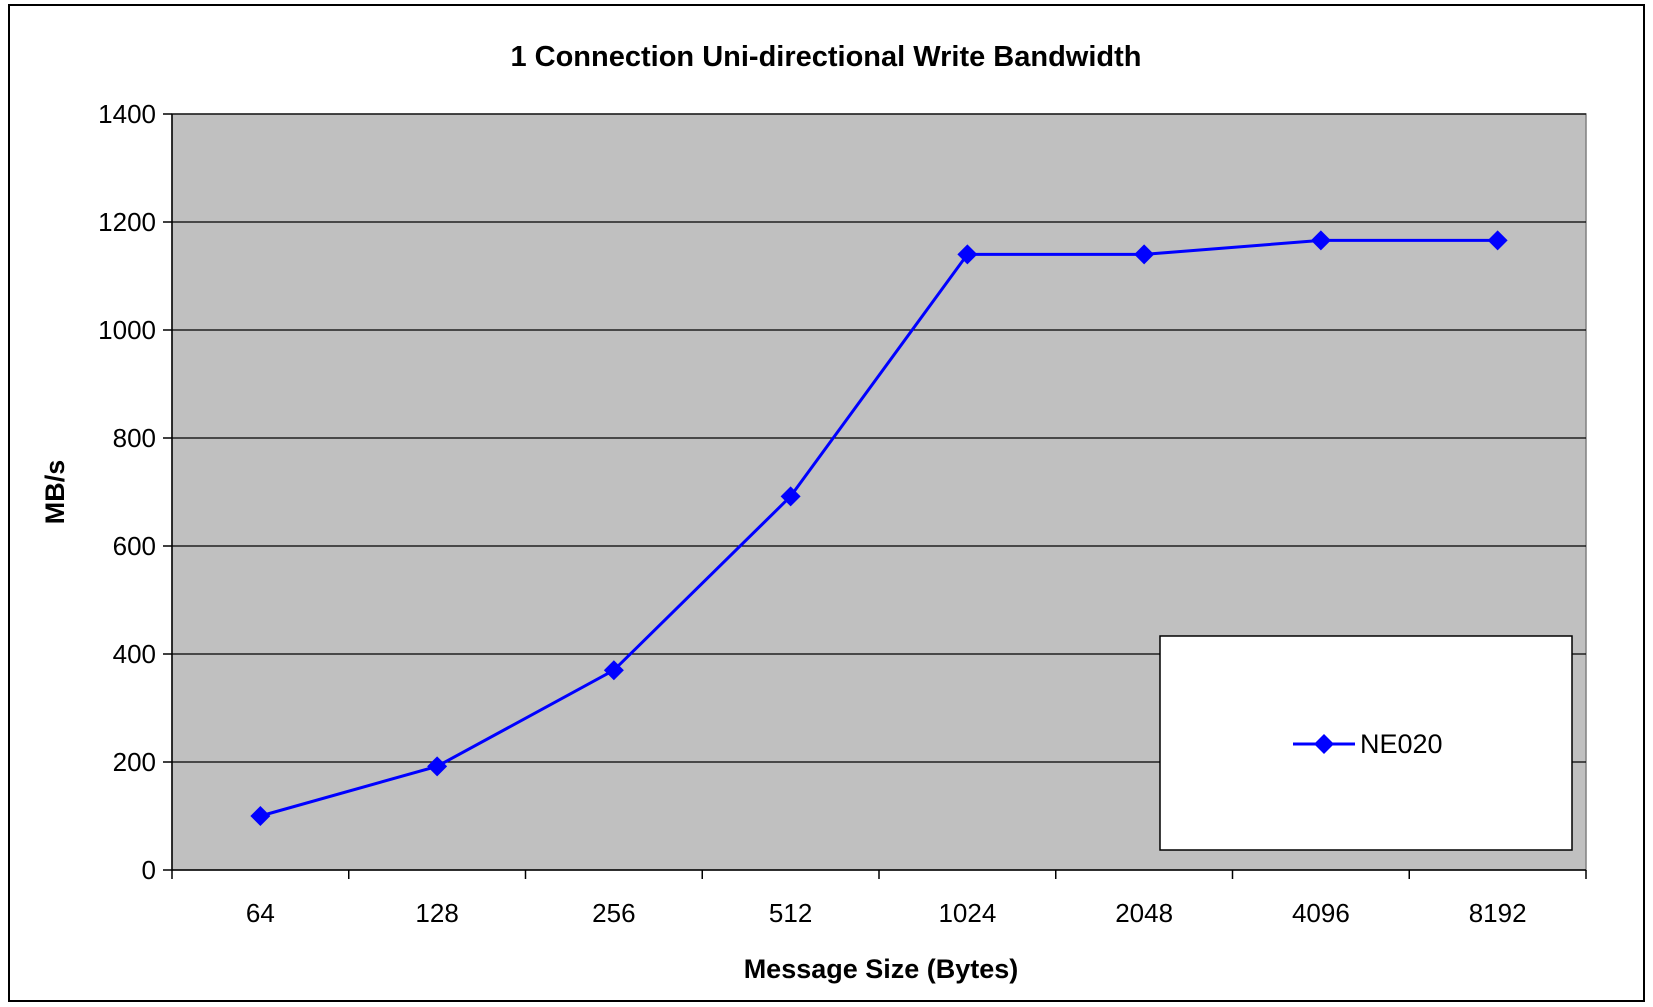 The width and height of the screenshot is (1653, 1007). Describe the element at coordinates (127, 492) in the screenshot. I see `y-tick-labels: 0 200 400 600 800 1000 1200 1400` at that location.